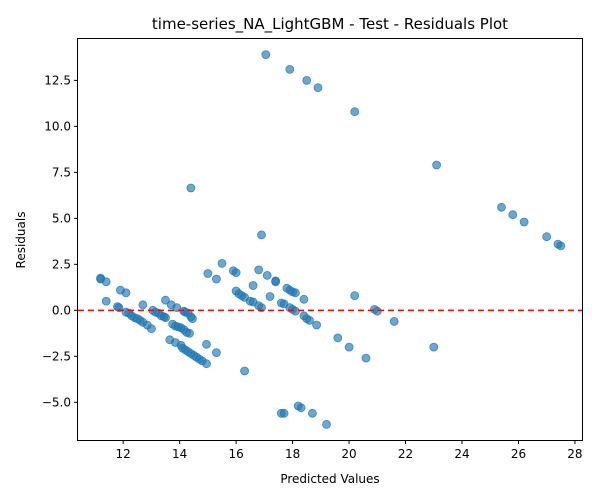 The height and width of the screenshot is (500, 600). What do you see at coordinates (61, 264) in the screenshot?
I see `y-tick-label: 2.5` at bounding box center [61, 264].